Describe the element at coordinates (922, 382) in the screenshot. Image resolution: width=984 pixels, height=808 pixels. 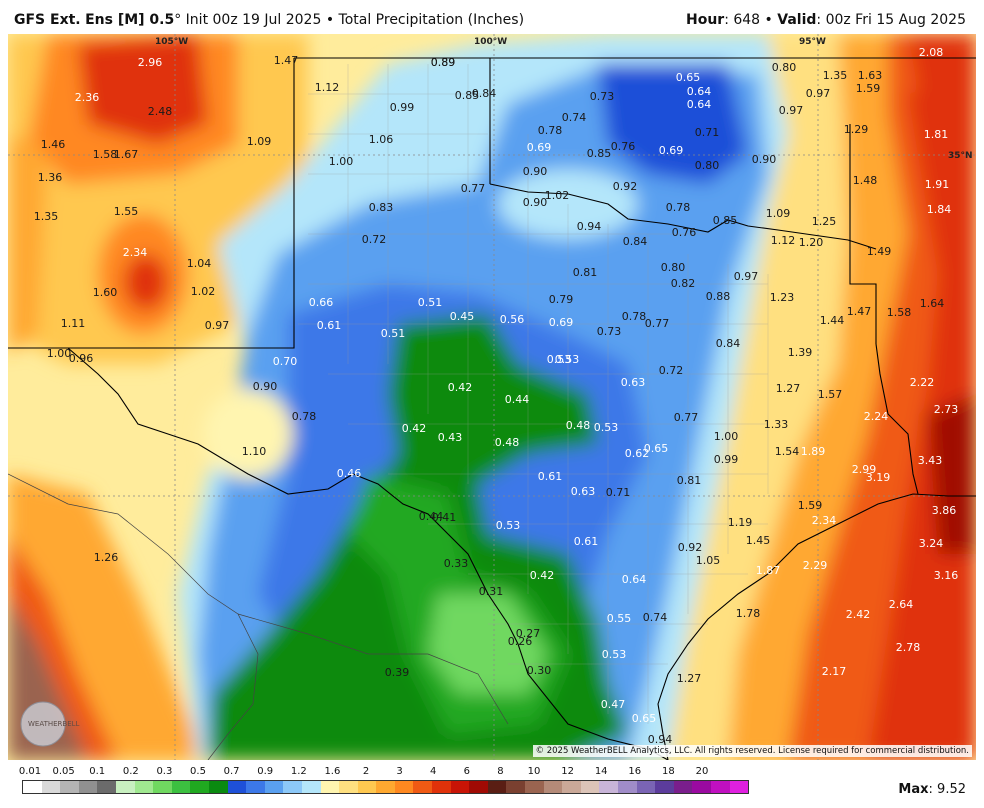
I see `precip-value-label: 2.22` at that location.